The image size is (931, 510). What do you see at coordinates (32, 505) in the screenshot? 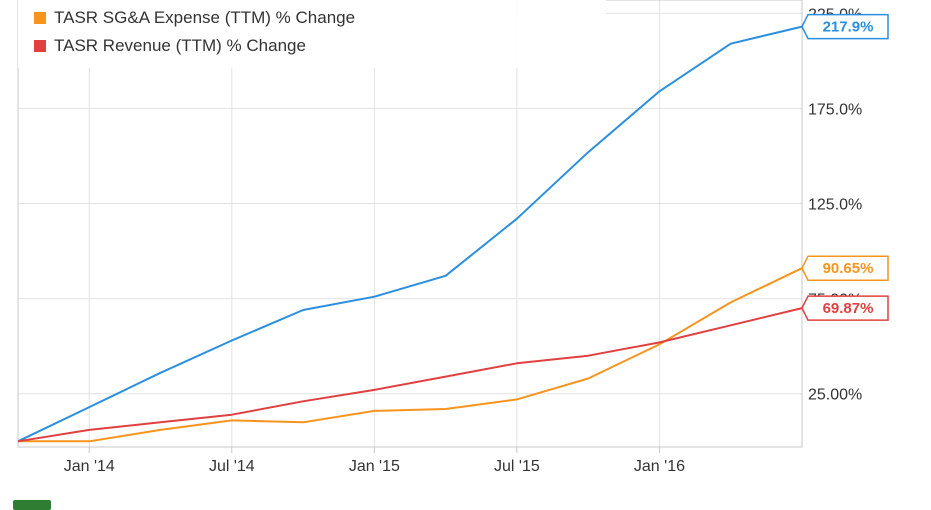
I see `ycharts-logo` at bounding box center [32, 505].